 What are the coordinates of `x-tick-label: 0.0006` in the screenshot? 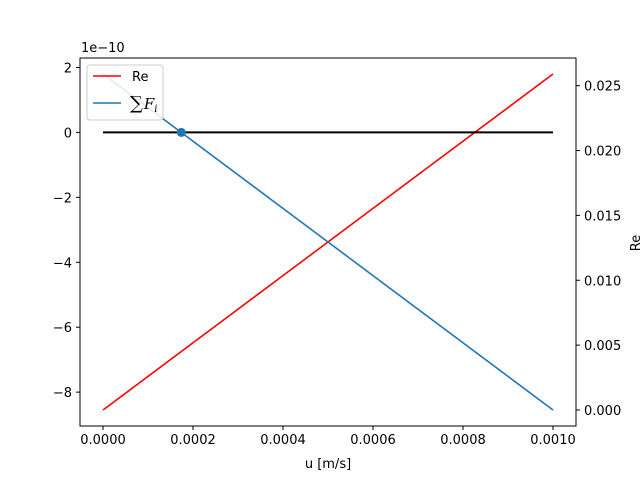 It's located at (373, 440).